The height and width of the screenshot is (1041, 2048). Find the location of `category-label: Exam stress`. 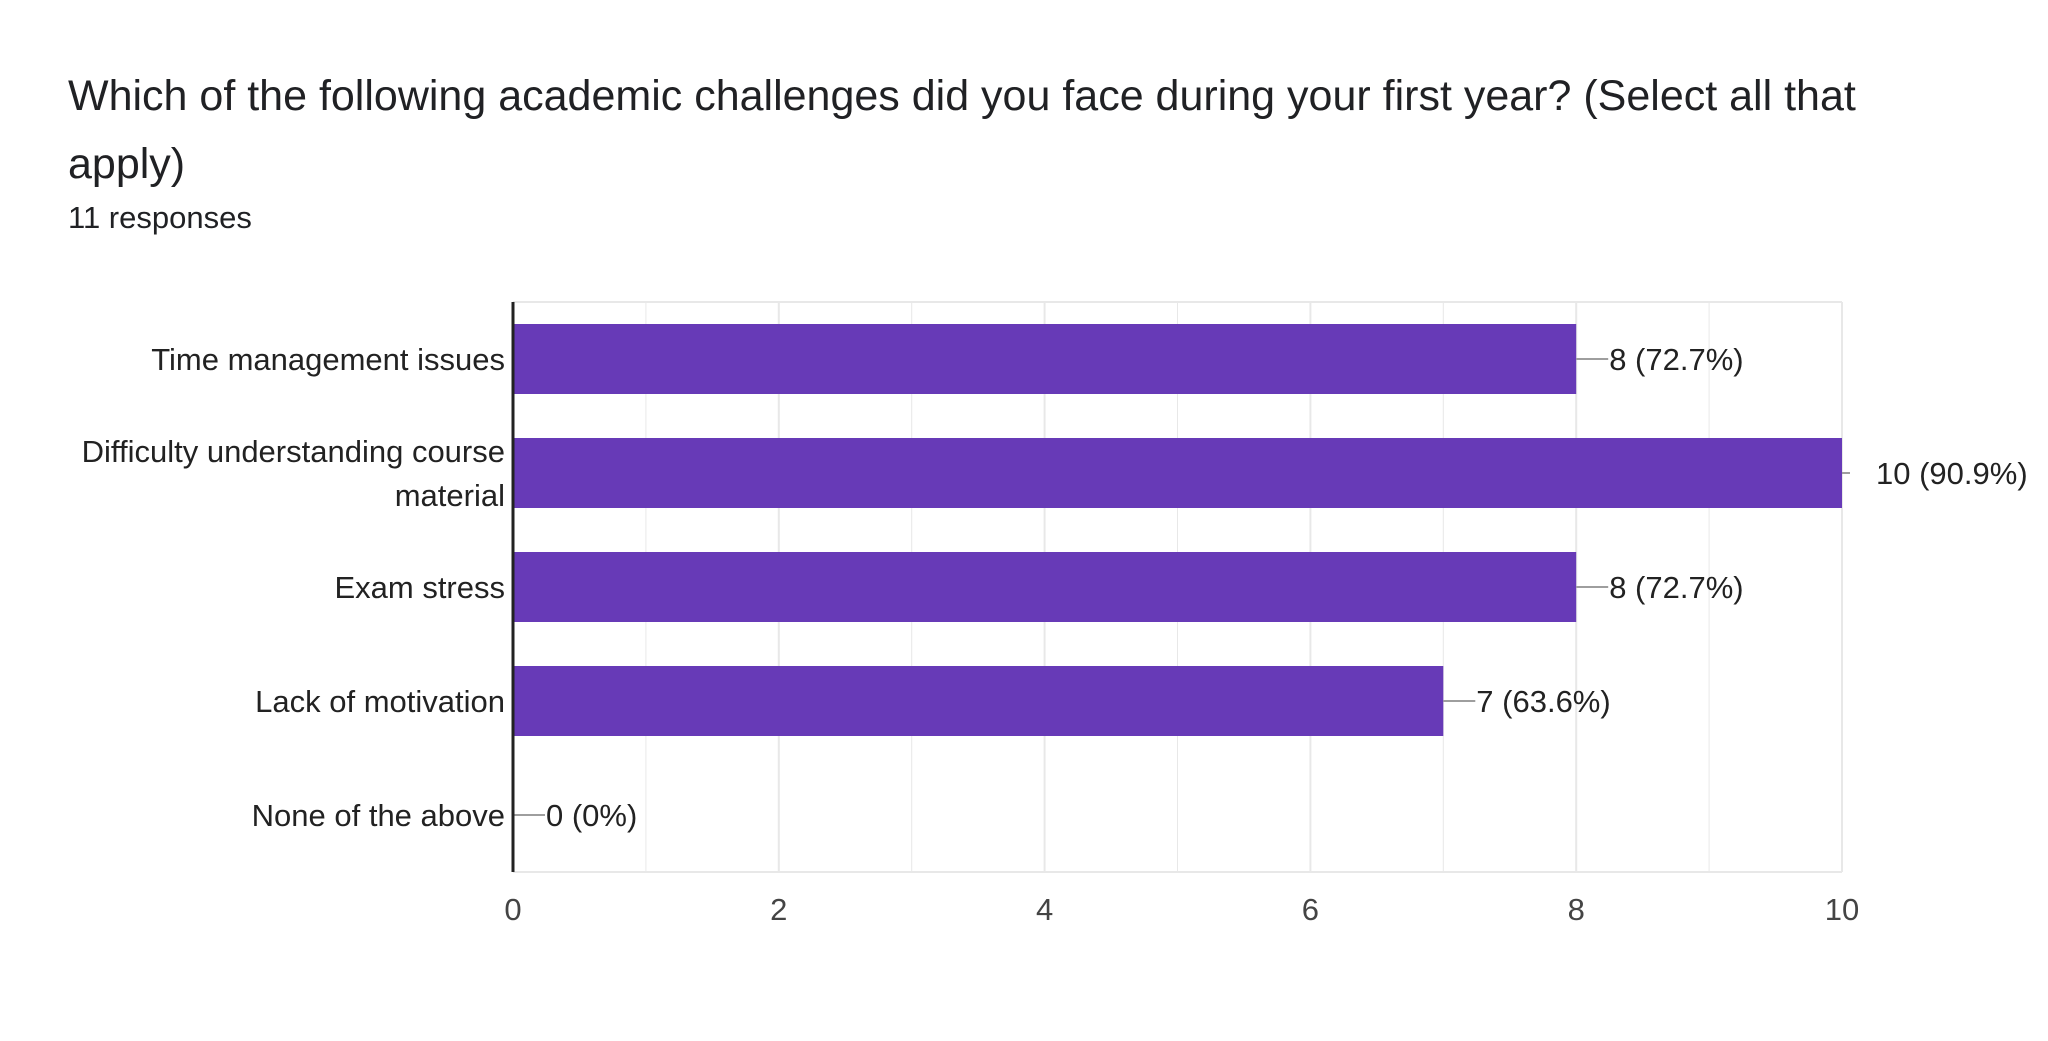

category-label: Exam stress is located at coordinates (419, 587).